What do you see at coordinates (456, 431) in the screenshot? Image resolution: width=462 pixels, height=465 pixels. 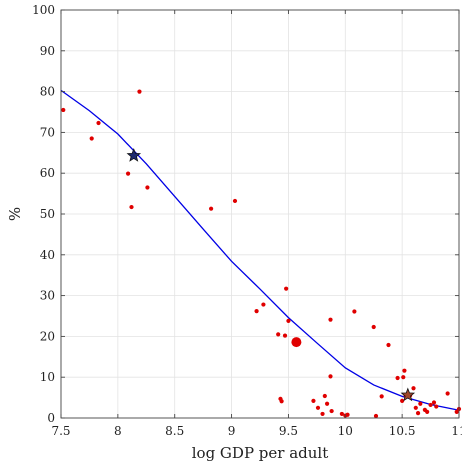 I see `x-tick-label: 11` at bounding box center [456, 431].